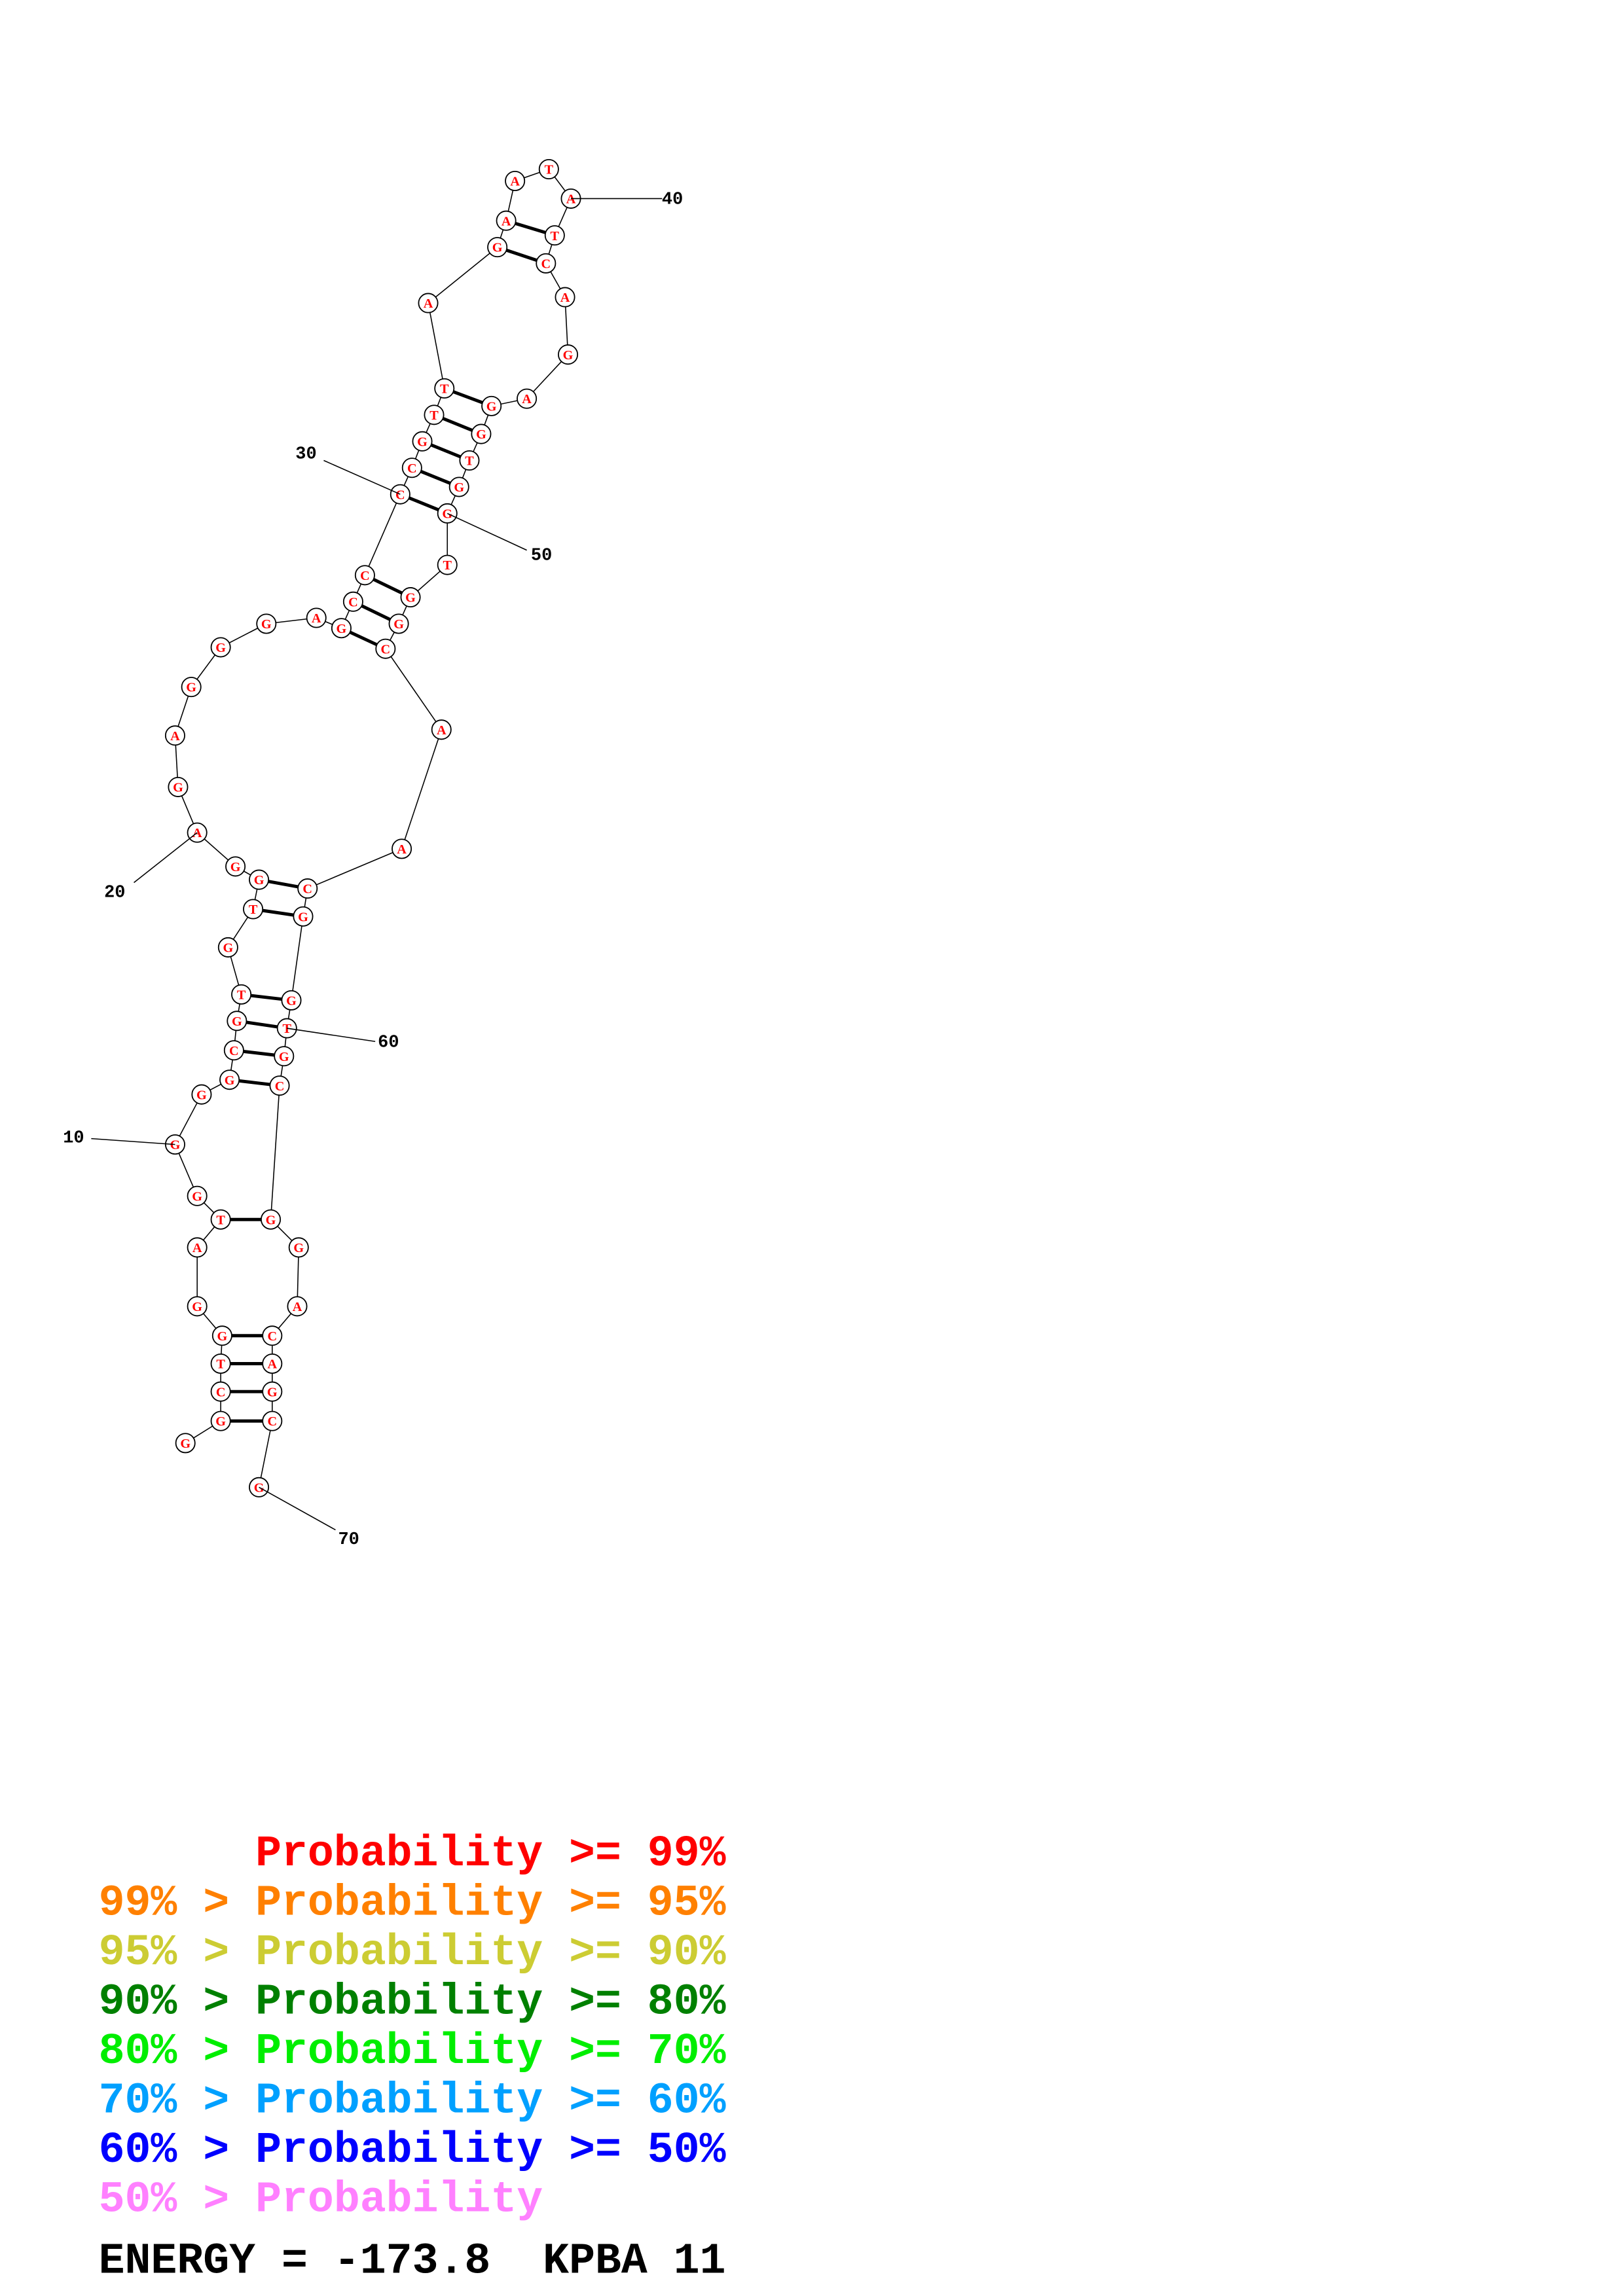 The height and width of the screenshot is (2296, 1623). What do you see at coordinates (73, 1139) in the screenshot?
I see `position-label: 10` at bounding box center [73, 1139].